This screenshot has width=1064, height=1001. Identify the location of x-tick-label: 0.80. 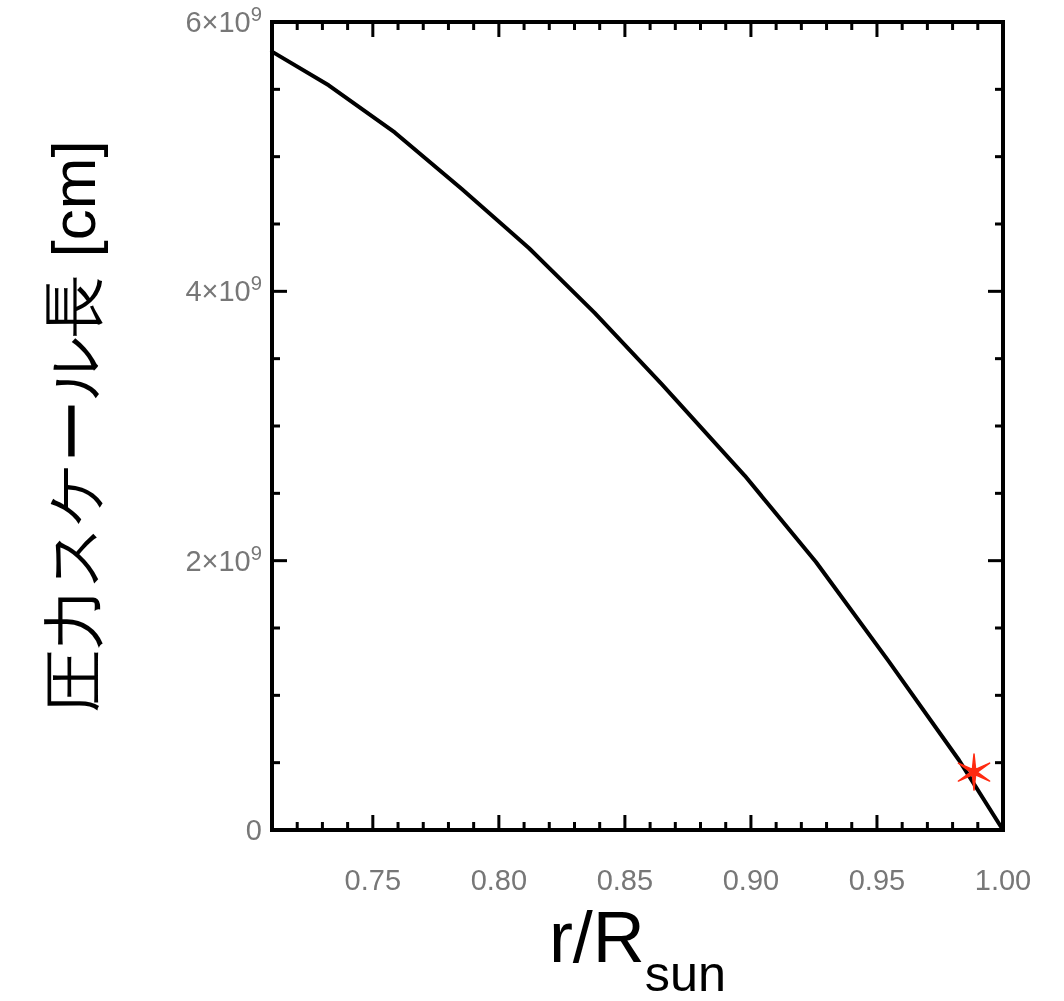
(499, 880).